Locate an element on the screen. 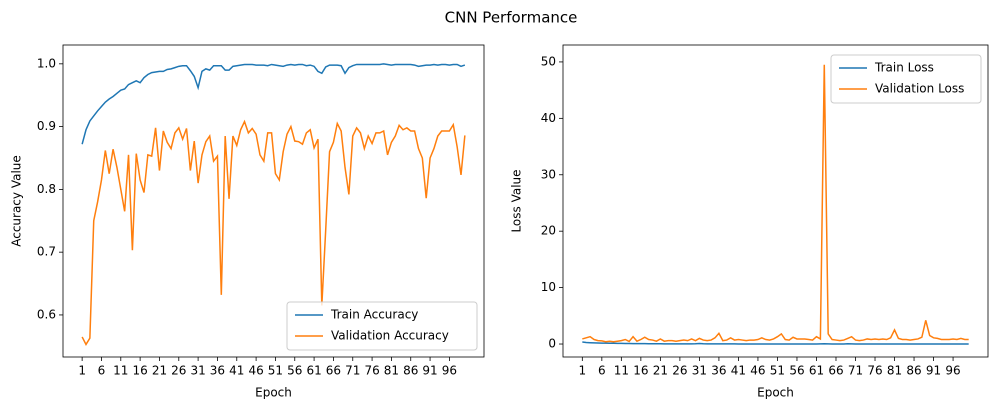 This screenshot has width=1001, height=411. figure-title: CNN Performance is located at coordinates (511, 18).